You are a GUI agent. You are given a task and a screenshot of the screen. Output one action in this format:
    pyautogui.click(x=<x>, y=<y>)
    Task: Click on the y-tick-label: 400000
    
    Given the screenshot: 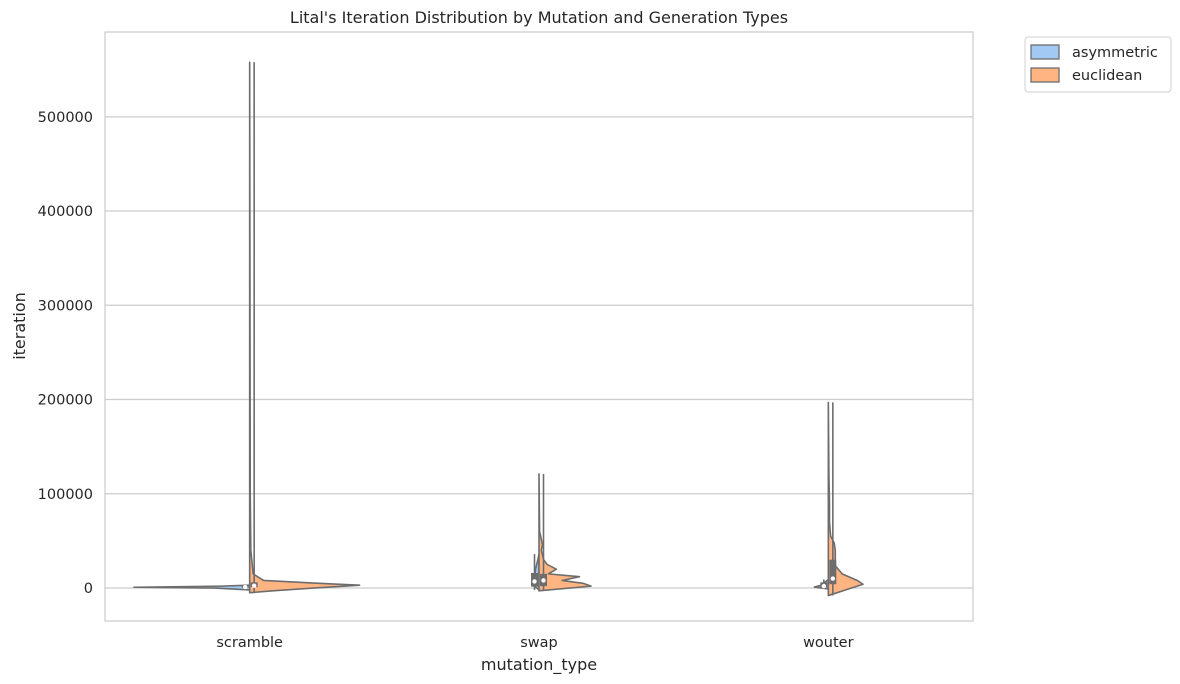 What is the action you would take?
    pyautogui.click(x=65, y=212)
    